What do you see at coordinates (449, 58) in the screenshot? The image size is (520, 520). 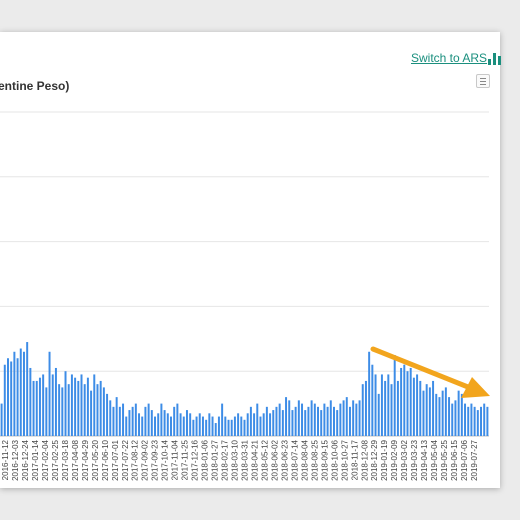 I see `switch-currency-link: Switch to ARS` at bounding box center [449, 58].